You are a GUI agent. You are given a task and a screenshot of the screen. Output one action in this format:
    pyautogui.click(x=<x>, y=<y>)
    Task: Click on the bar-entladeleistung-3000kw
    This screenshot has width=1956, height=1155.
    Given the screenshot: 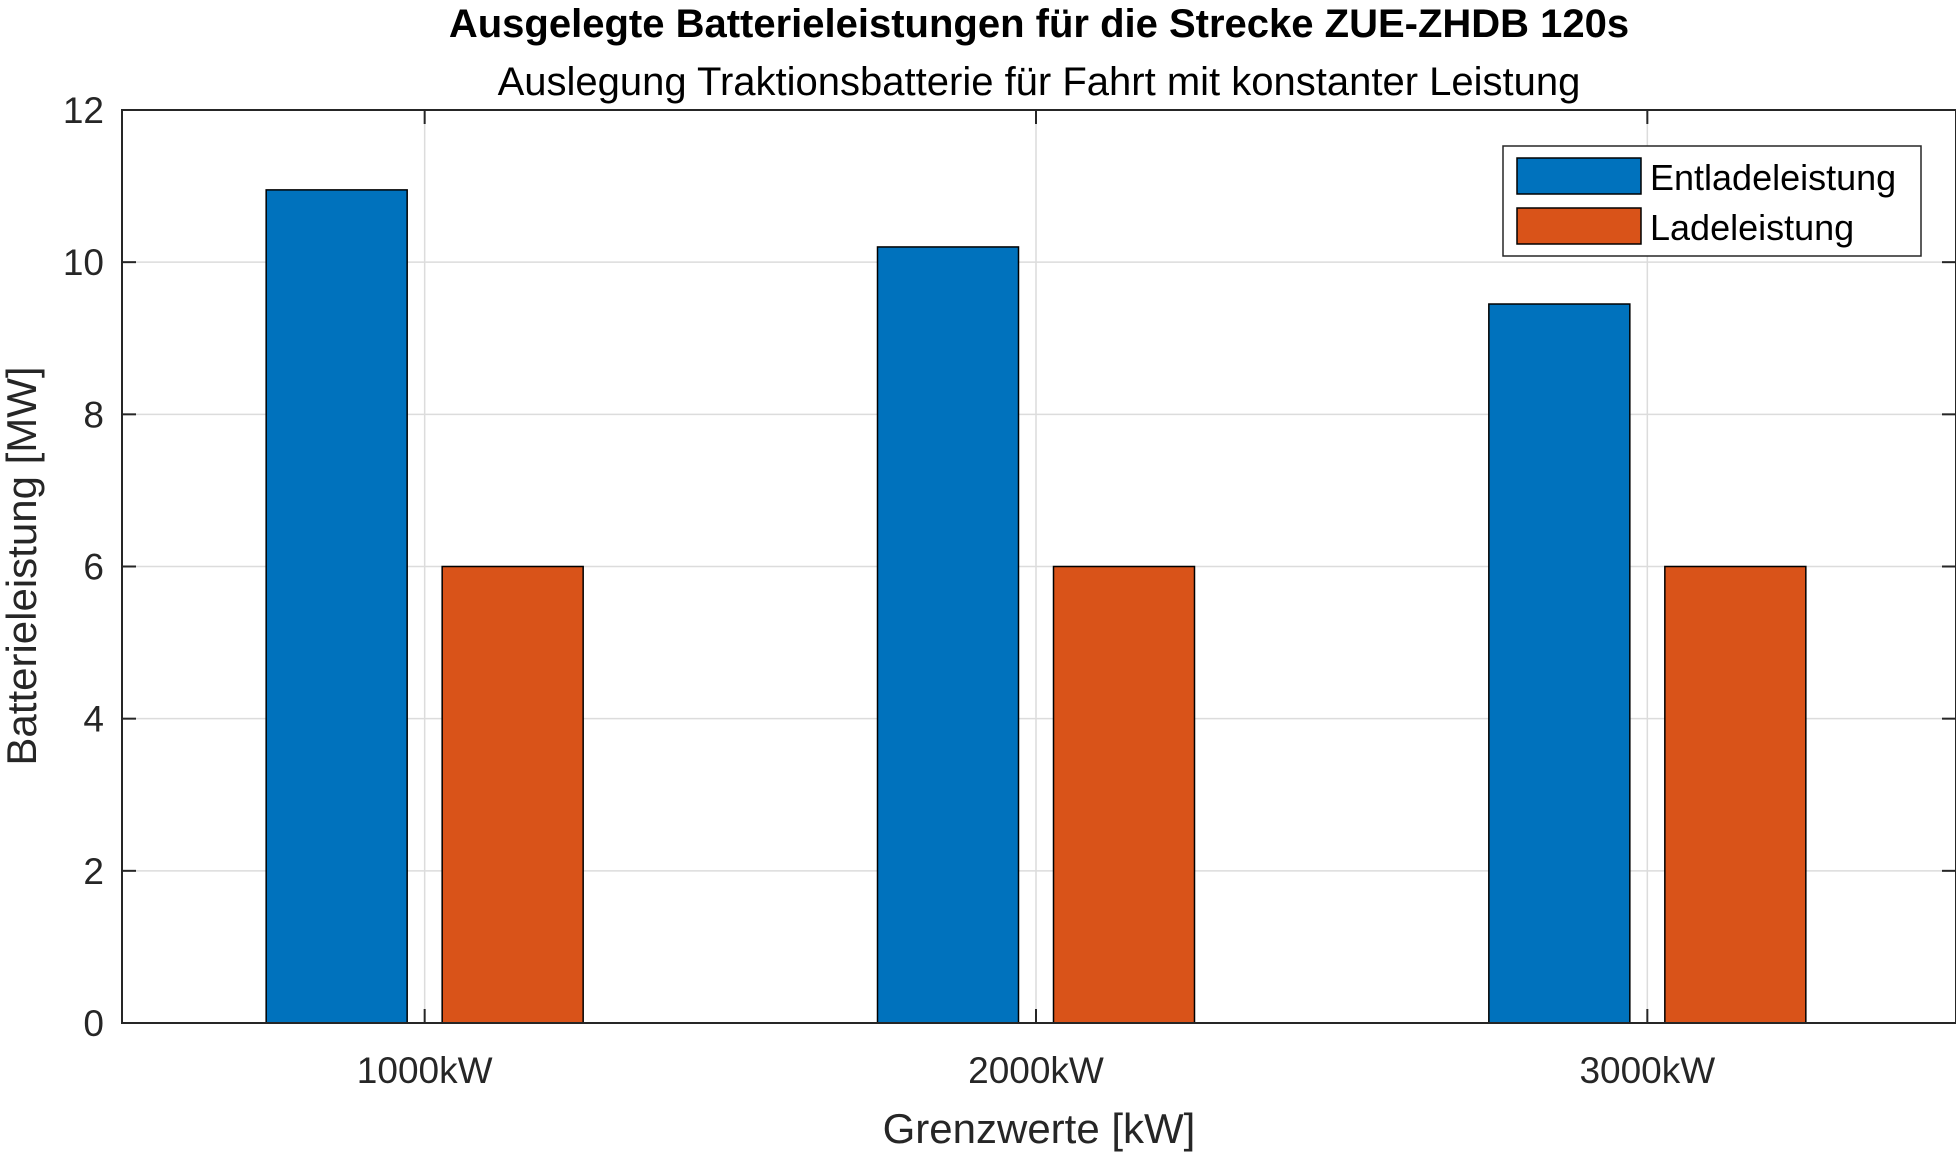 What is the action you would take?
    pyautogui.click(x=1559, y=663)
    